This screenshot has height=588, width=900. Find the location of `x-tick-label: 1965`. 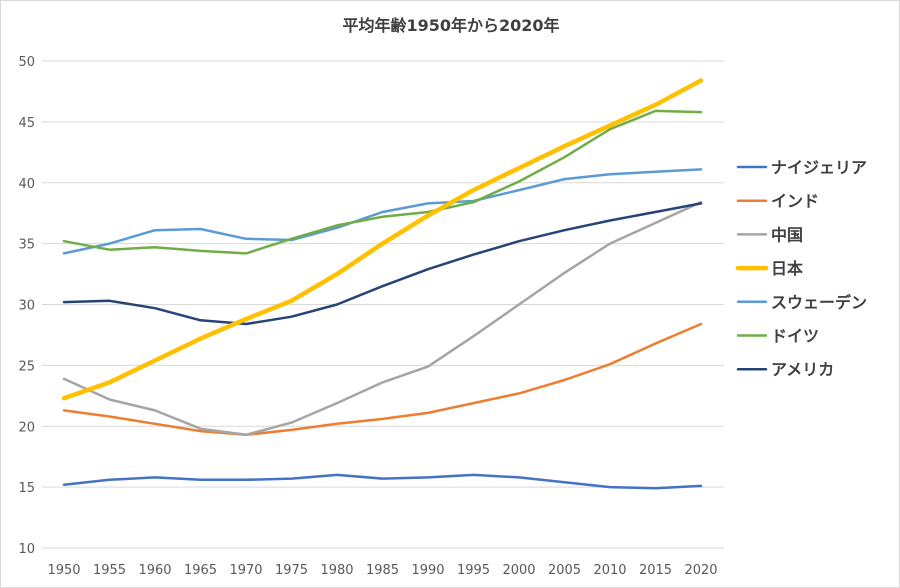

x-tick-label: 1965 is located at coordinates (200, 570).